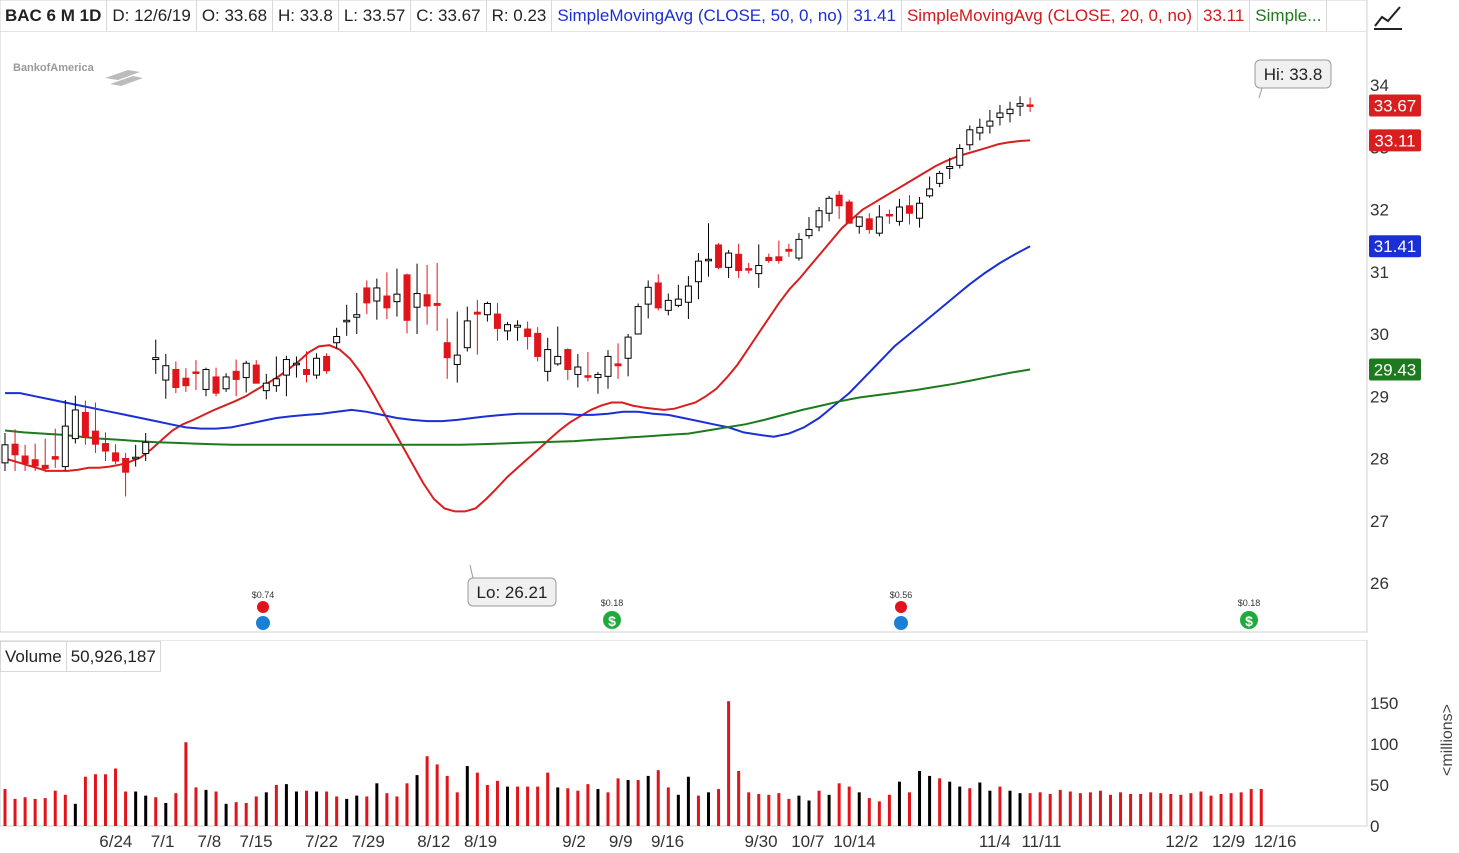 This screenshot has height=853, width=1459. I want to click on date-tick-label: 12/9, so click(1228, 841).